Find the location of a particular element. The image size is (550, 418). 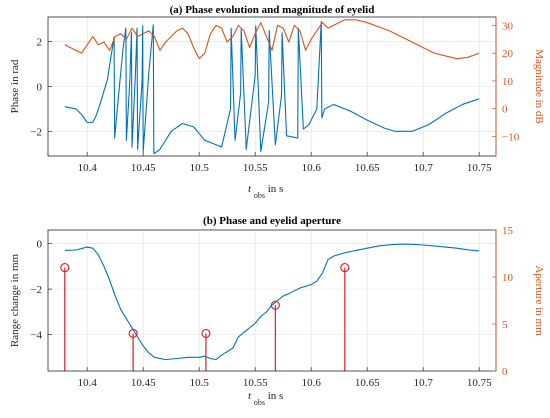

x-axis-label-unit-a: in s is located at coordinates (276, 189).